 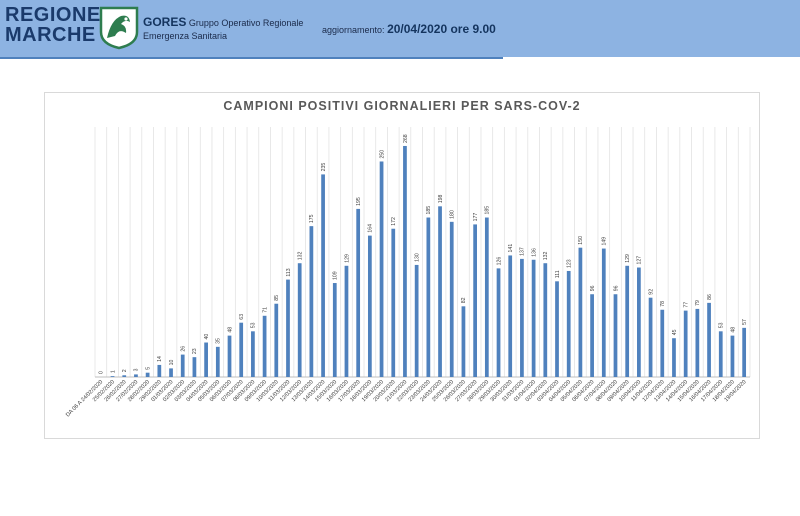 I want to click on data-label: 141, so click(x=511, y=248).